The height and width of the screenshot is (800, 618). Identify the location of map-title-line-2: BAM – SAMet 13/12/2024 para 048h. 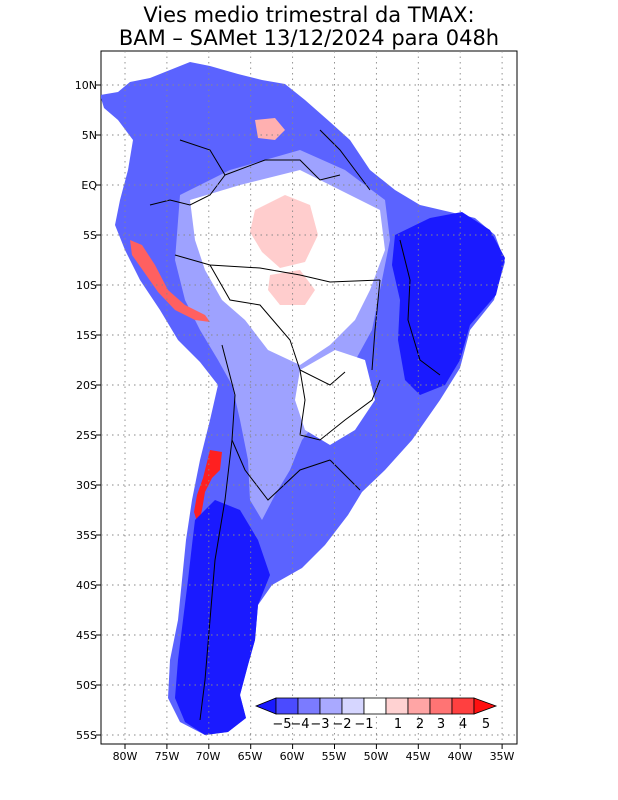
(309, 38).